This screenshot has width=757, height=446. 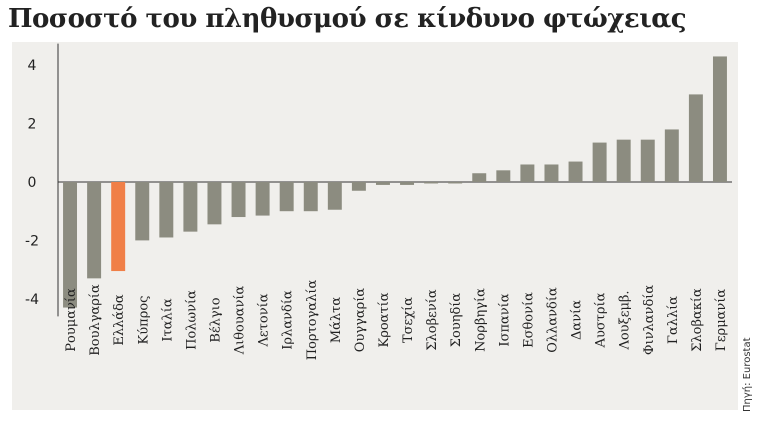 I want to click on x-tick-label: Πολωνία, so click(x=191, y=320).